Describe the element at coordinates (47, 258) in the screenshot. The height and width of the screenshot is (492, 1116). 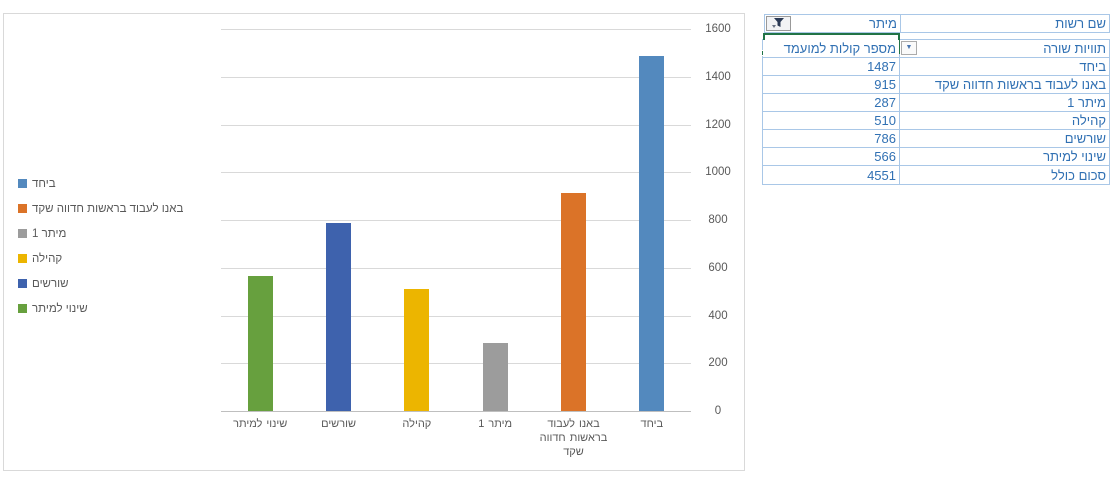
I see `legend-label: קהילה` at that location.